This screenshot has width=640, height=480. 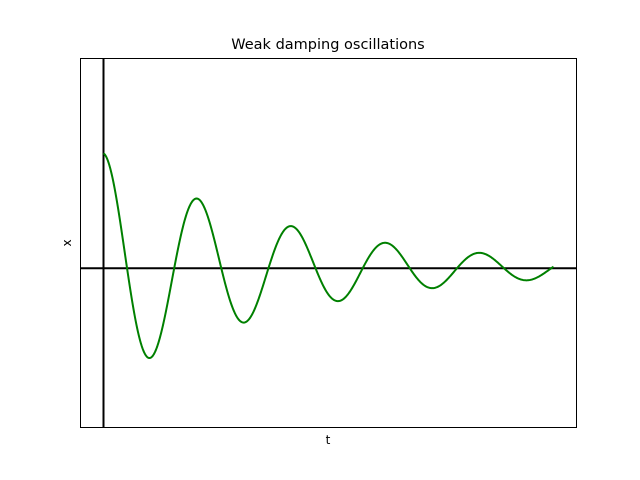 What do you see at coordinates (327, 45) in the screenshot?
I see `chart-title: Weak damping oscillations` at bounding box center [327, 45].